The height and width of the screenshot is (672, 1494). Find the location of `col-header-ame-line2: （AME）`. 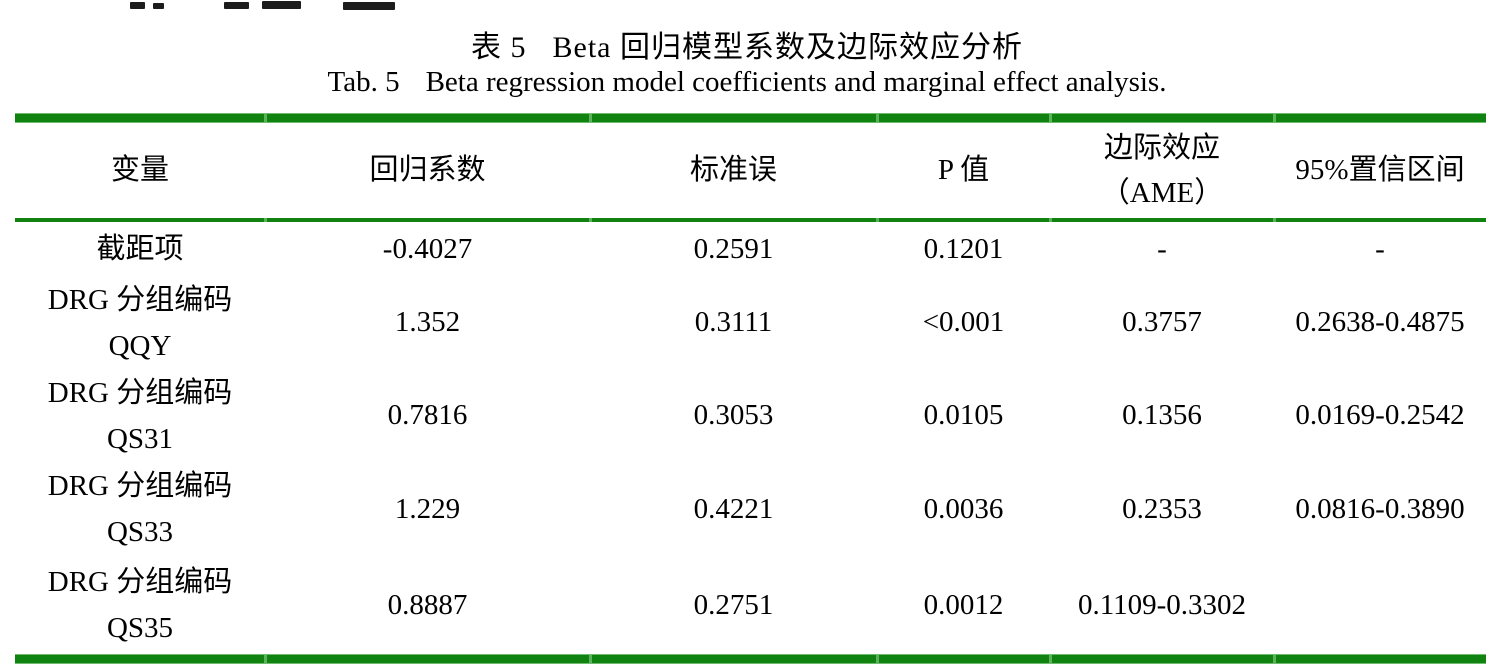

col-header-ame-line2: （AME） is located at coordinates (1162, 192).